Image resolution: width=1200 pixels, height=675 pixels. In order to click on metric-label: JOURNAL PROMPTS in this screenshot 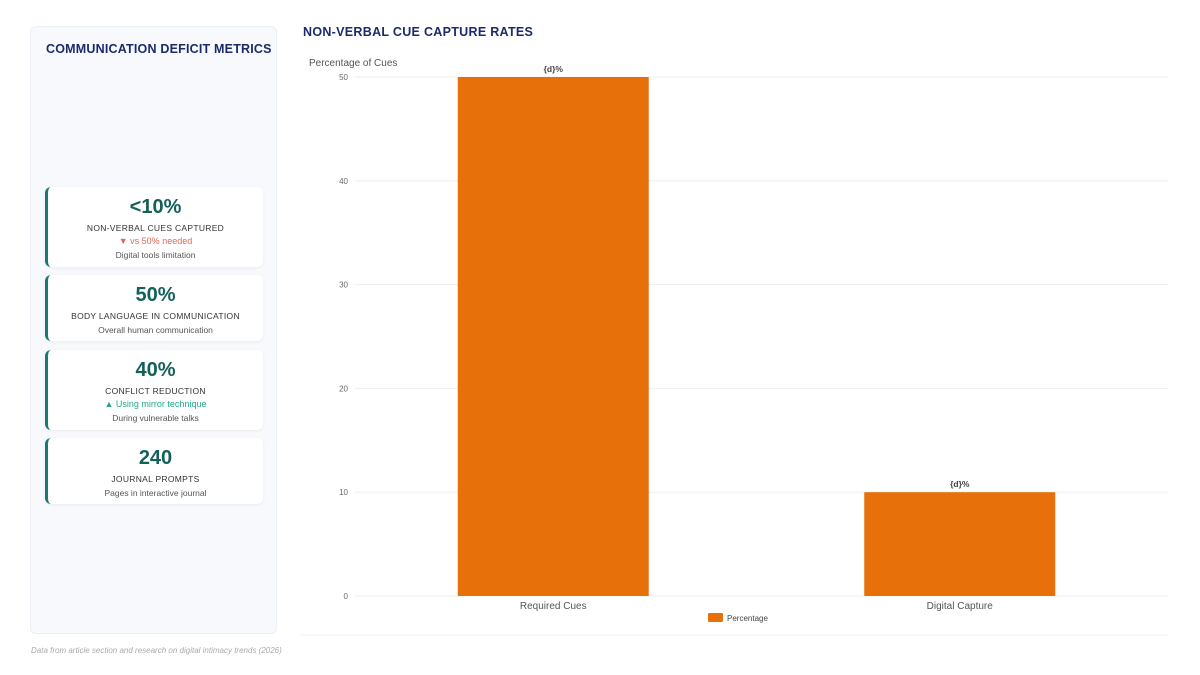, I will do `click(155, 479)`.